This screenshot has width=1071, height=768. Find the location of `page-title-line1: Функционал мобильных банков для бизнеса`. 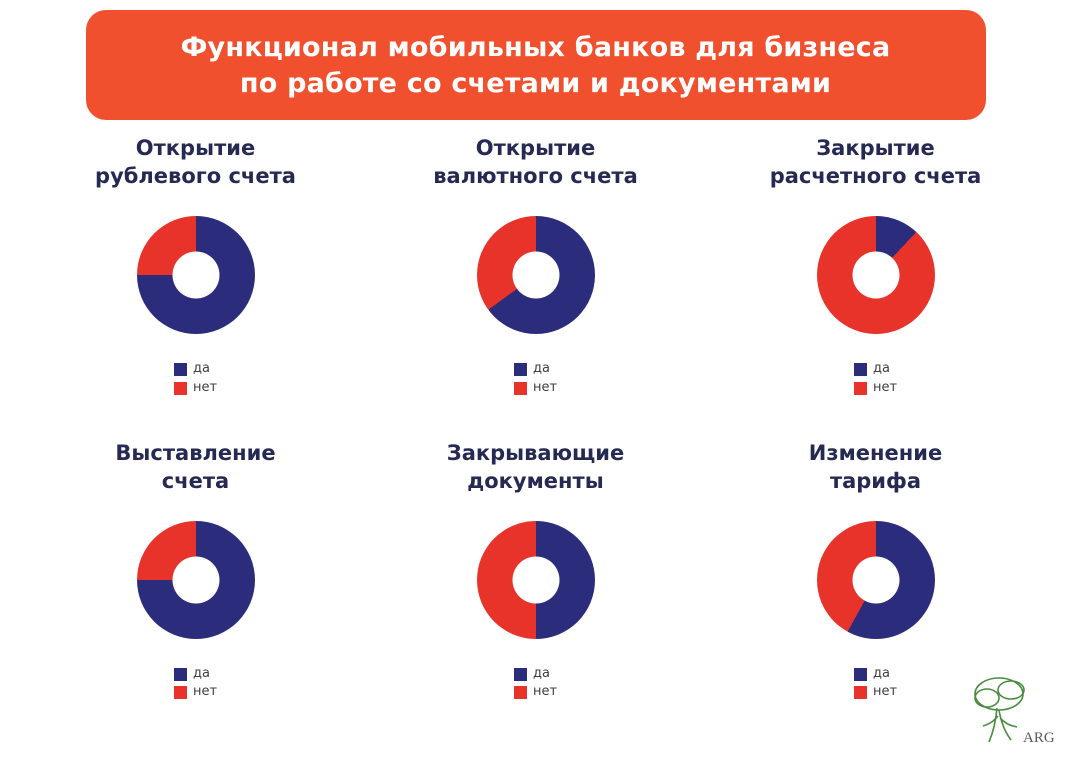

page-title-line1: Функционал мобильных банков для бизнеса is located at coordinates (535, 47).